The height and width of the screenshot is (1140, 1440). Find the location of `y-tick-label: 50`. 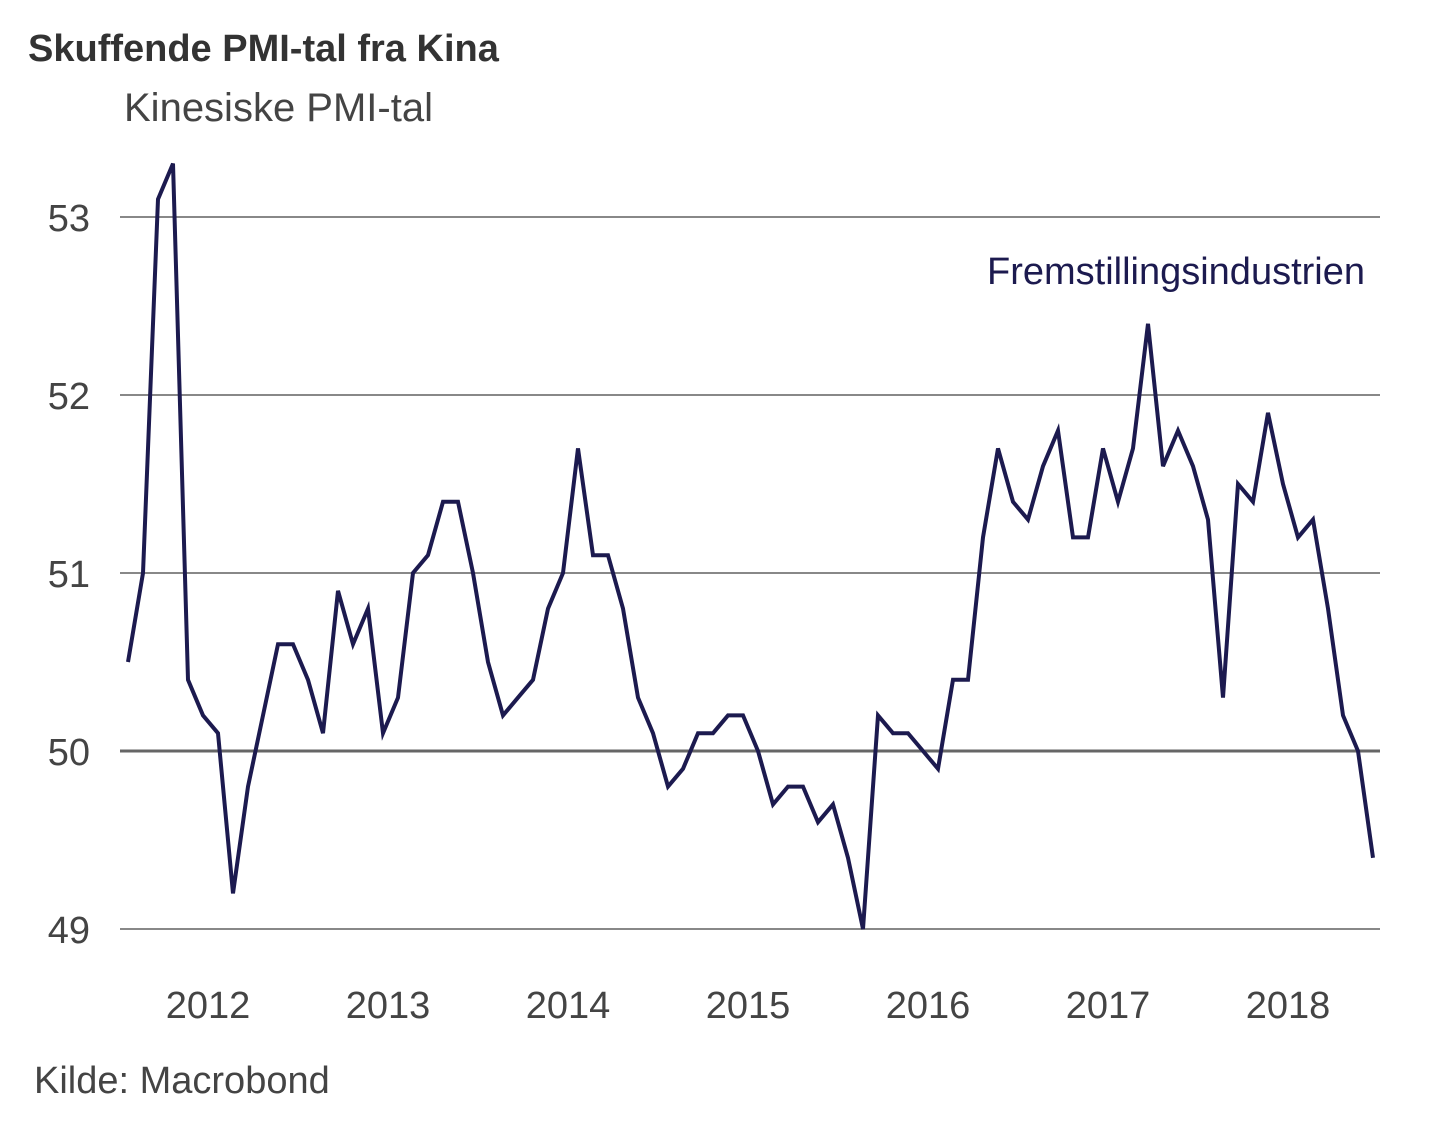

y-tick-label: 50 is located at coordinates (69, 753).